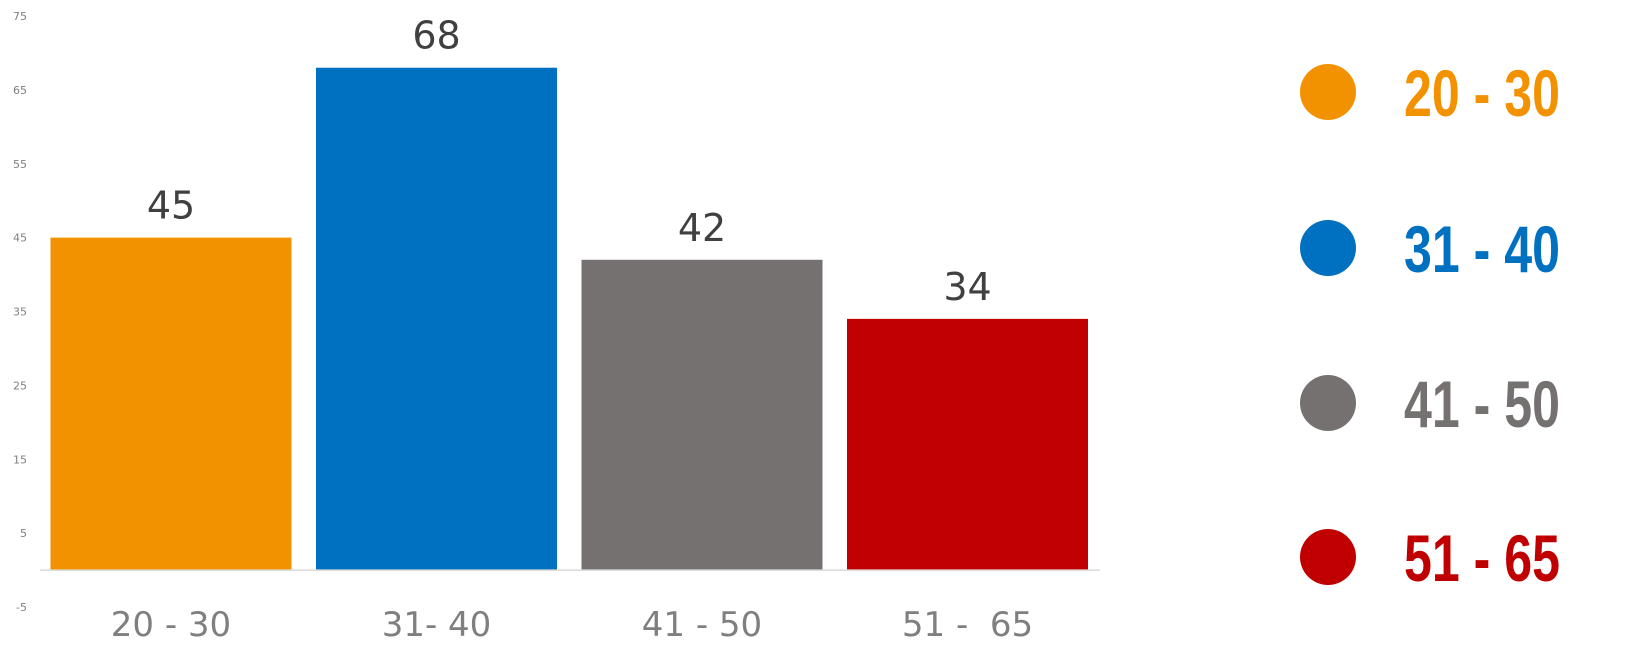 This screenshot has width=1630, height=664. Describe the element at coordinates (702, 228) in the screenshot. I see `data-label: 42` at that location.